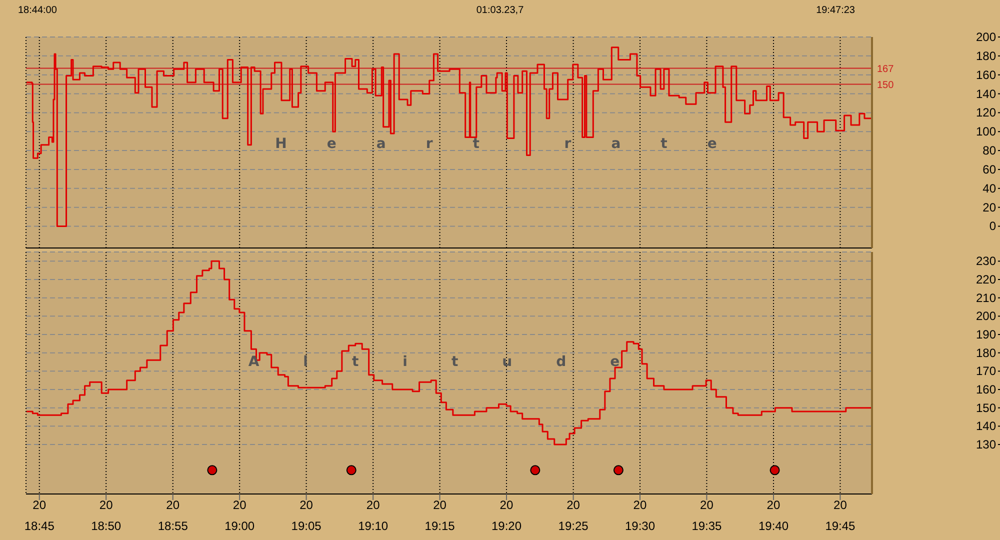 This screenshot has width=1000, height=540. What do you see at coordinates (37, 10) in the screenshot?
I see `text: 18:44:00` at bounding box center [37, 10].